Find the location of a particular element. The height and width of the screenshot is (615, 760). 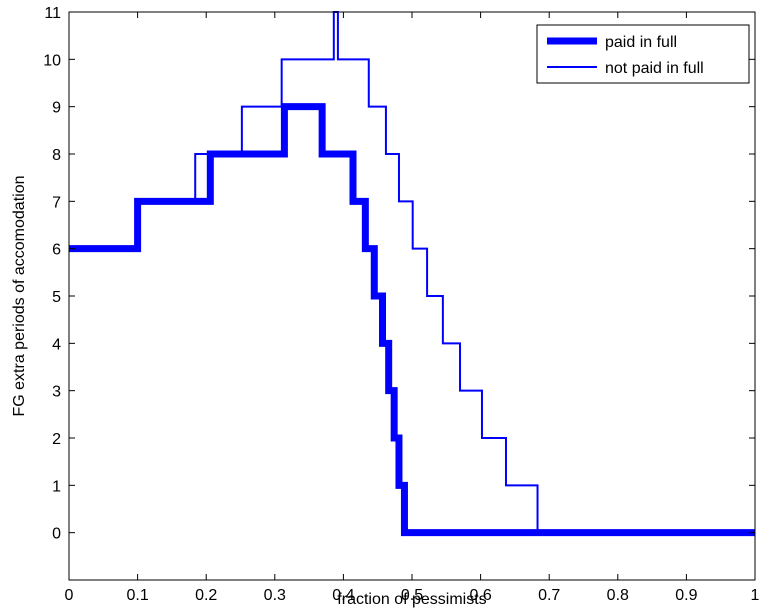

legend-label-paid-in-full: paid in full is located at coordinates (641, 42).